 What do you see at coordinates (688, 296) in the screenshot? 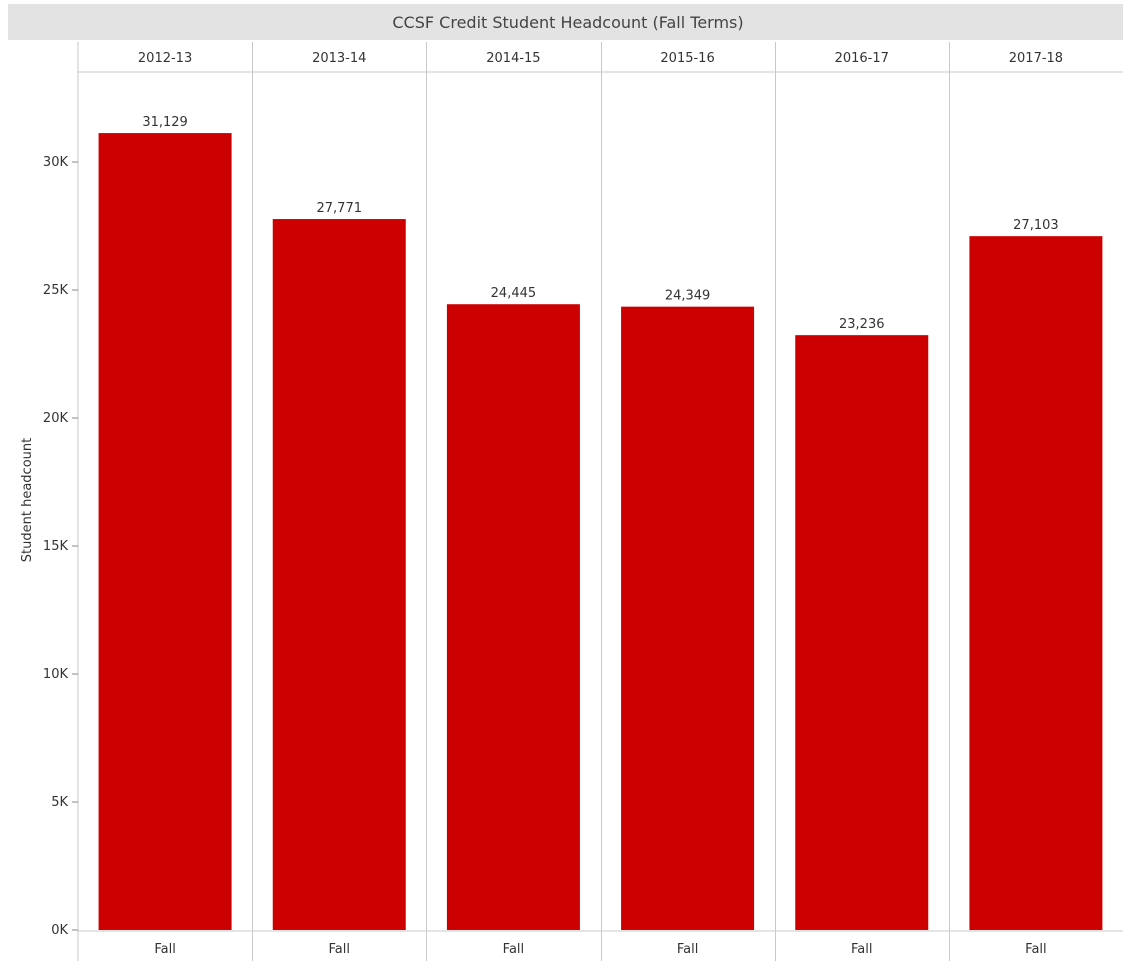
I see `bar-value-label: 24,349` at bounding box center [688, 296].